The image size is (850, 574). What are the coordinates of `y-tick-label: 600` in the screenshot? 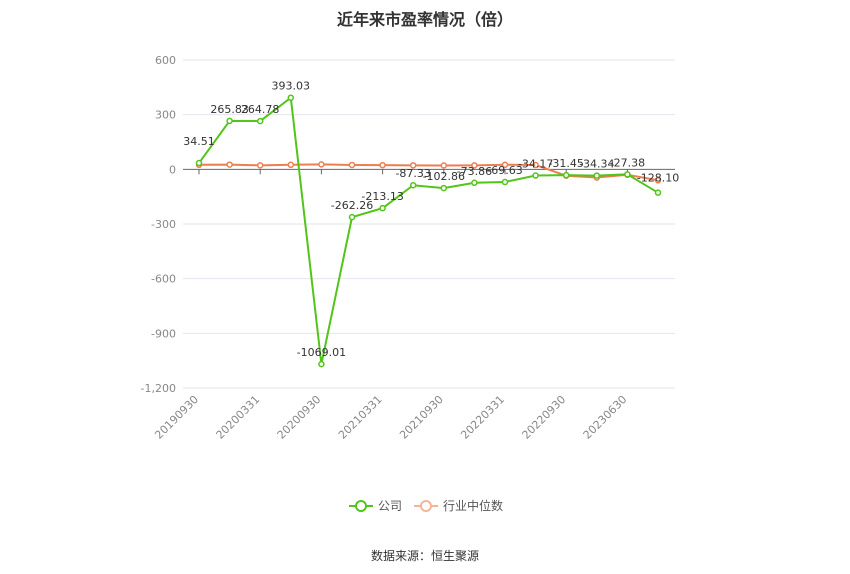 It's located at (165, 60).